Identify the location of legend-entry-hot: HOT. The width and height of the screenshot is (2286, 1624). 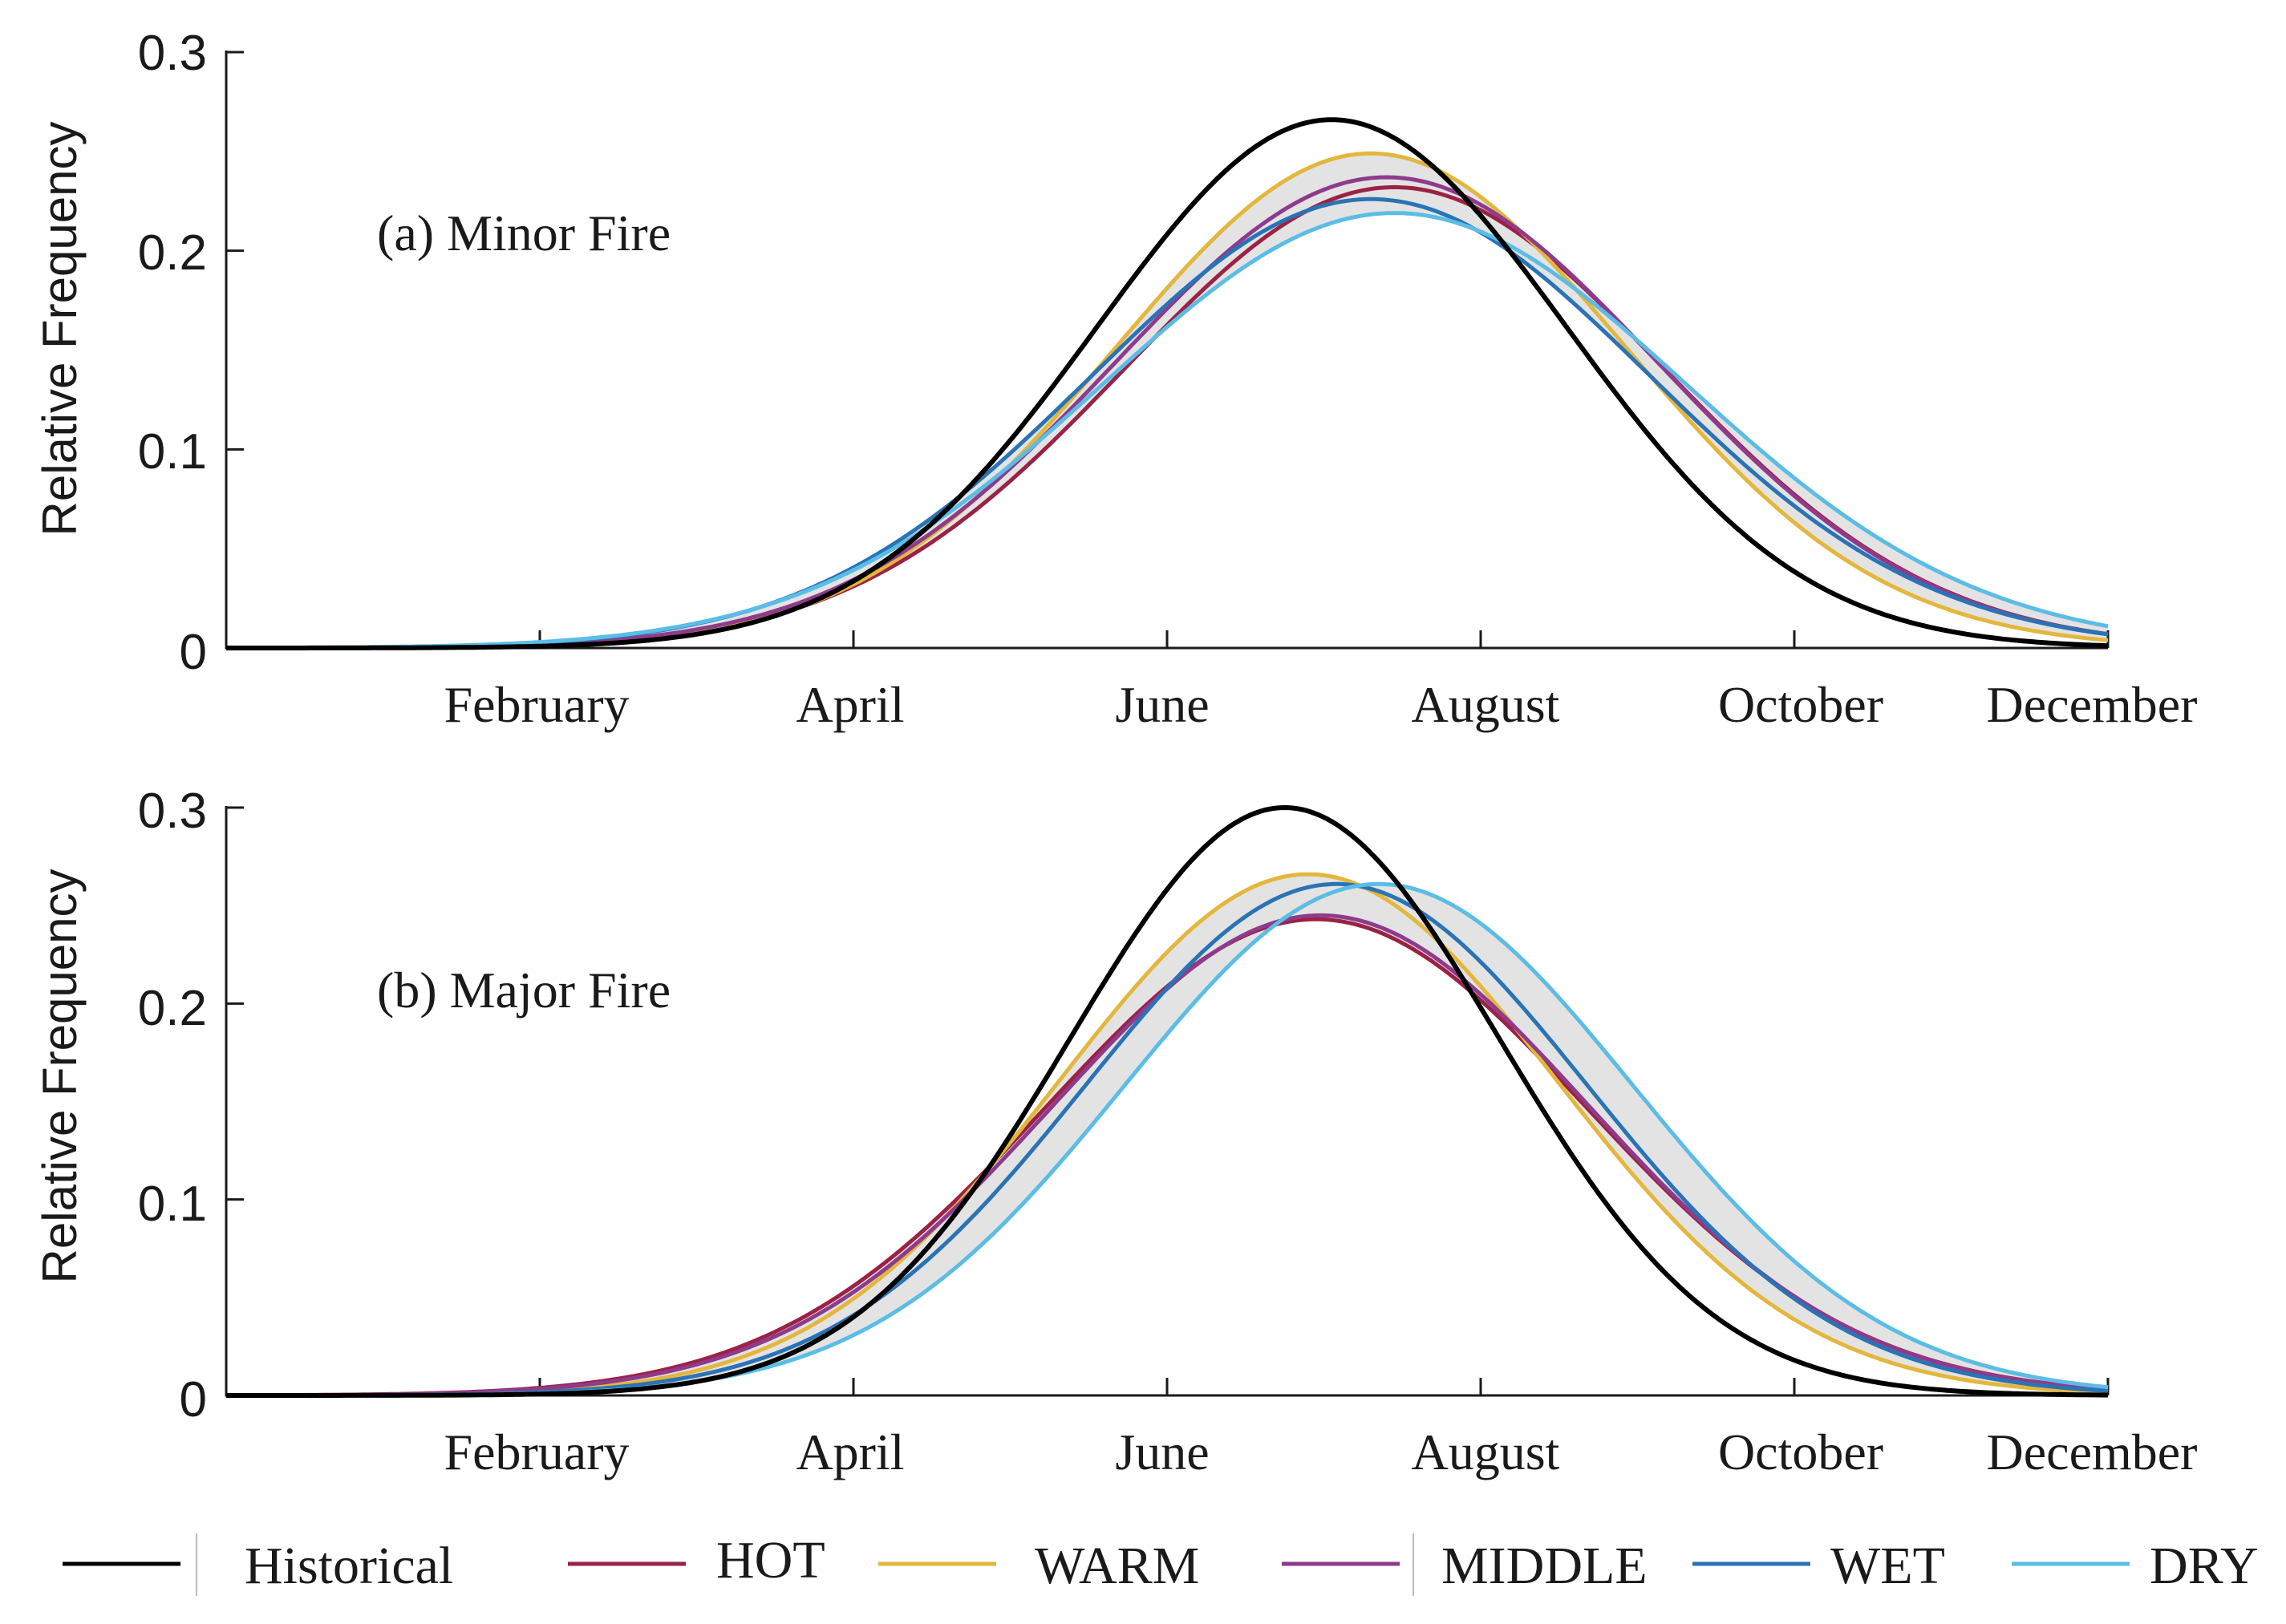
(696, 1560).